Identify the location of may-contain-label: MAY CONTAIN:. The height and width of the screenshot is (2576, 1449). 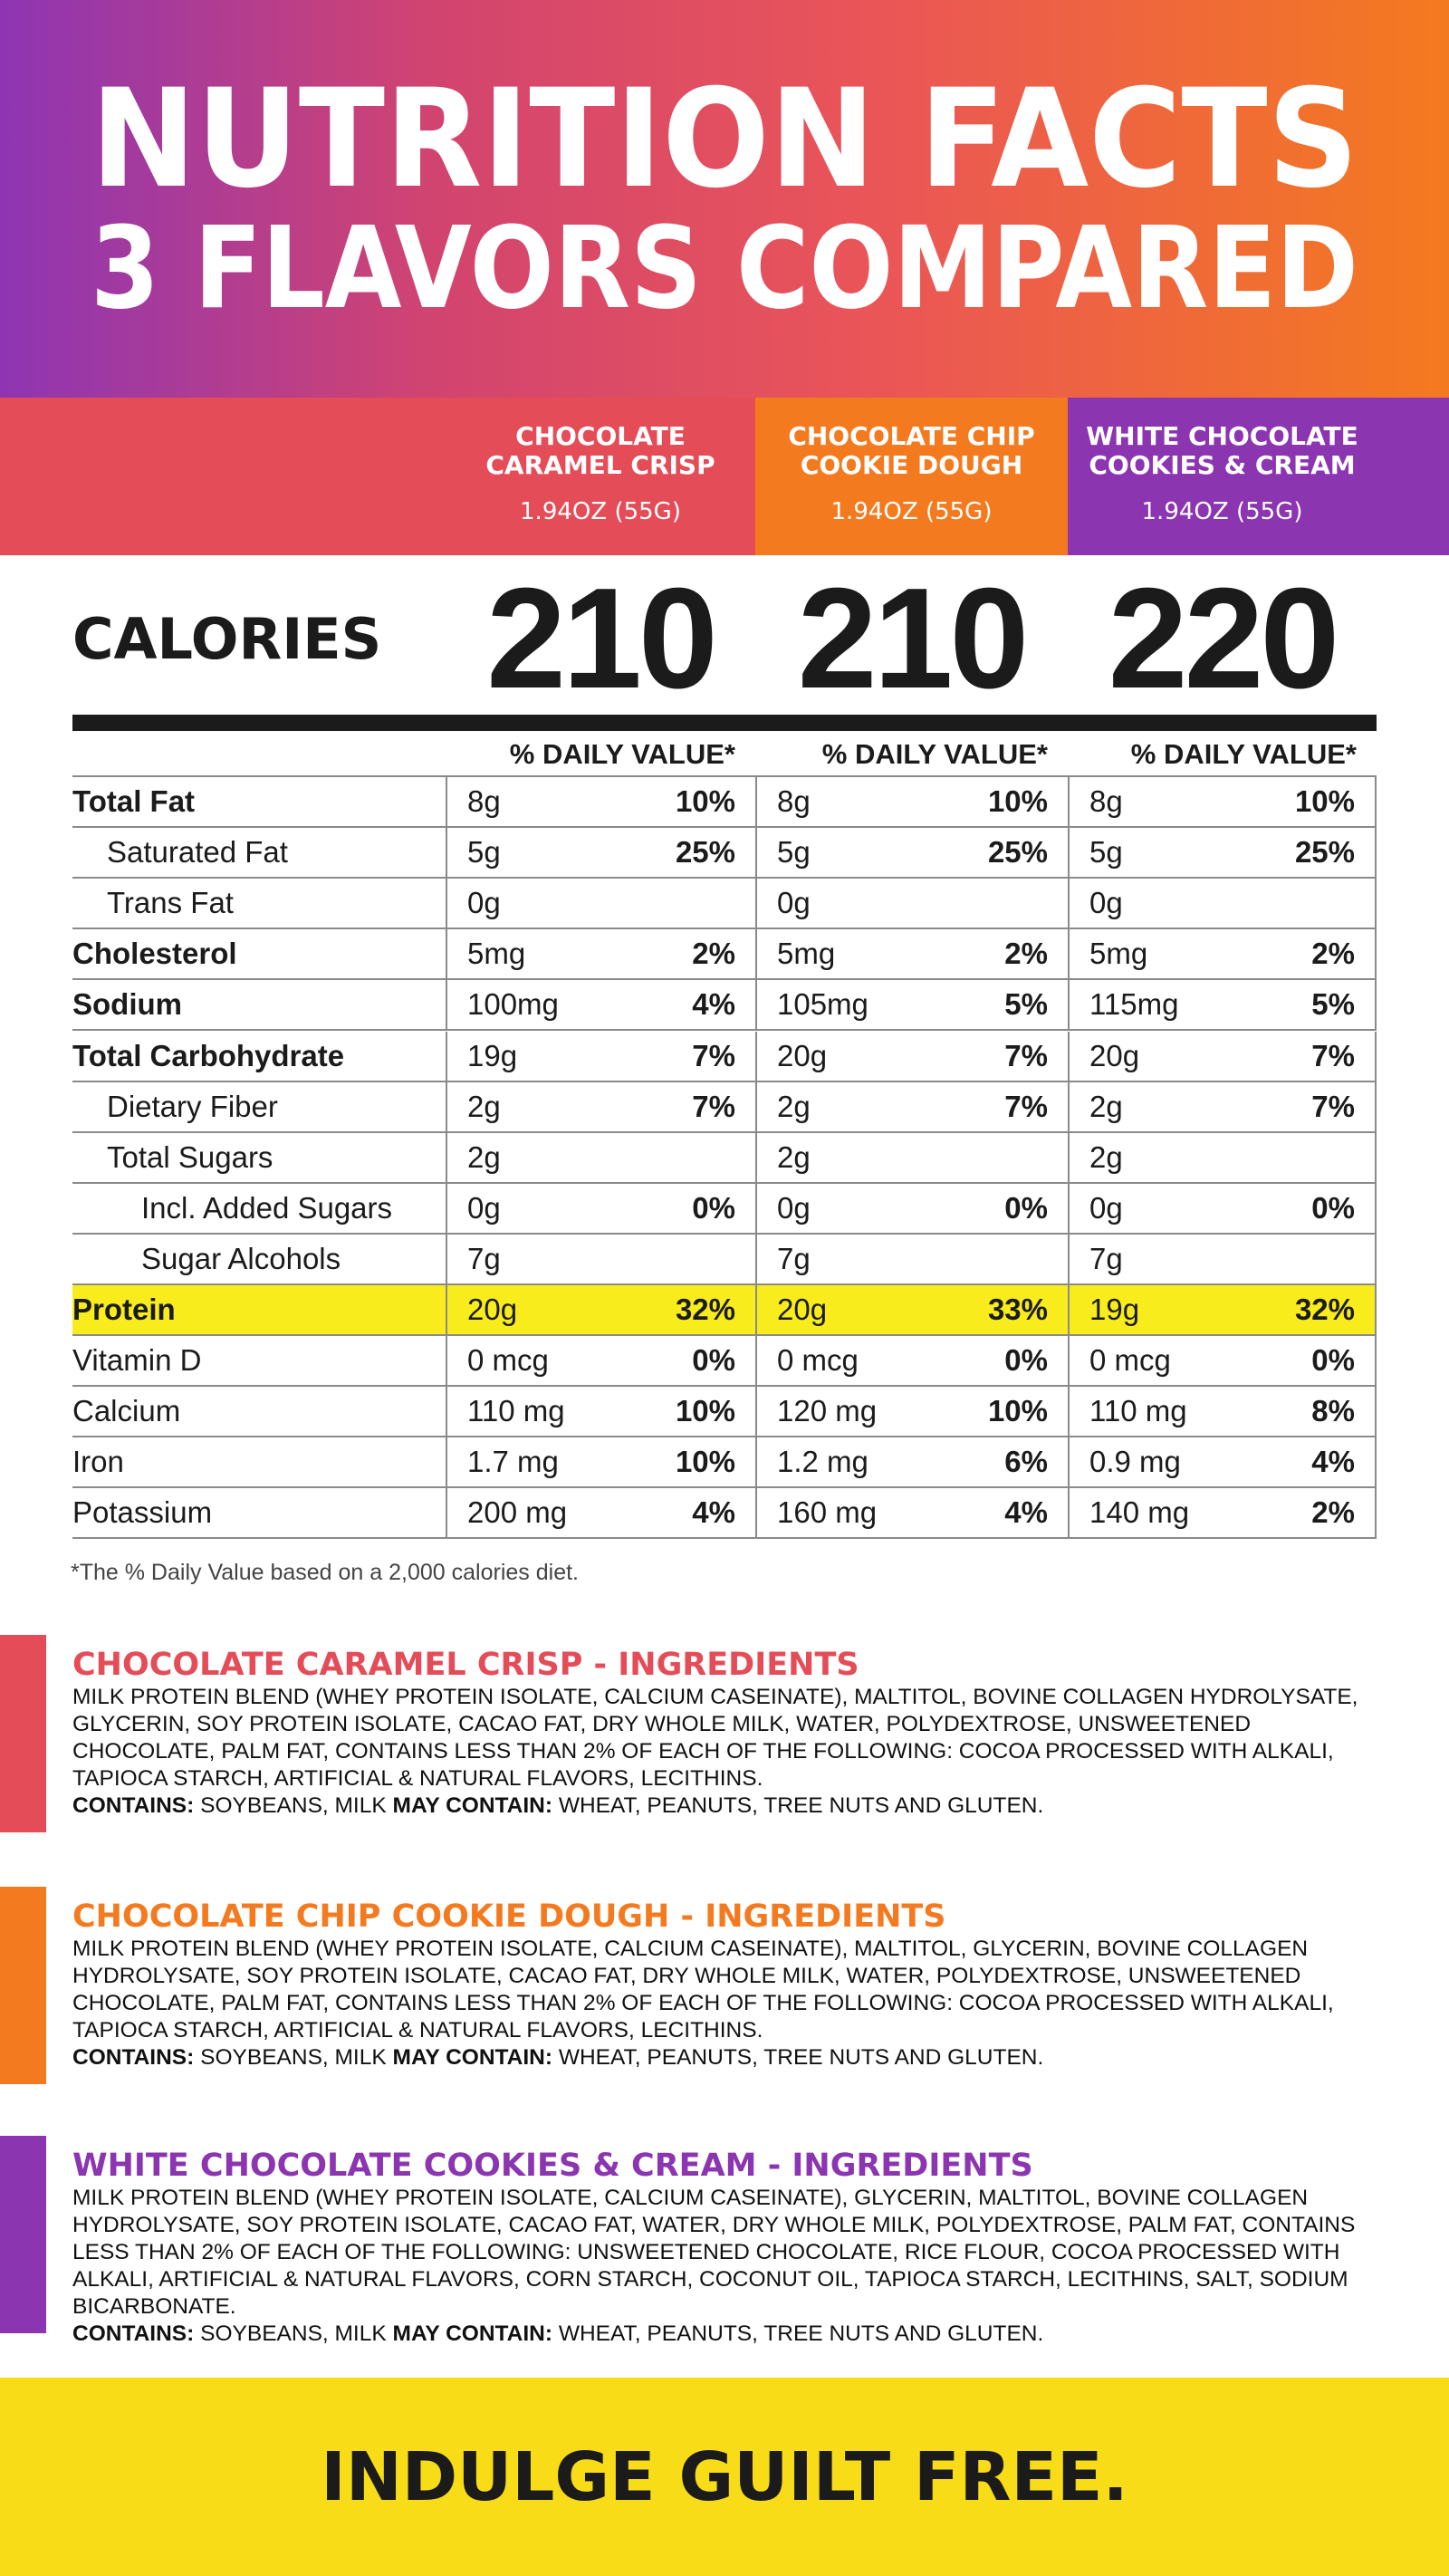
(472, 2057).